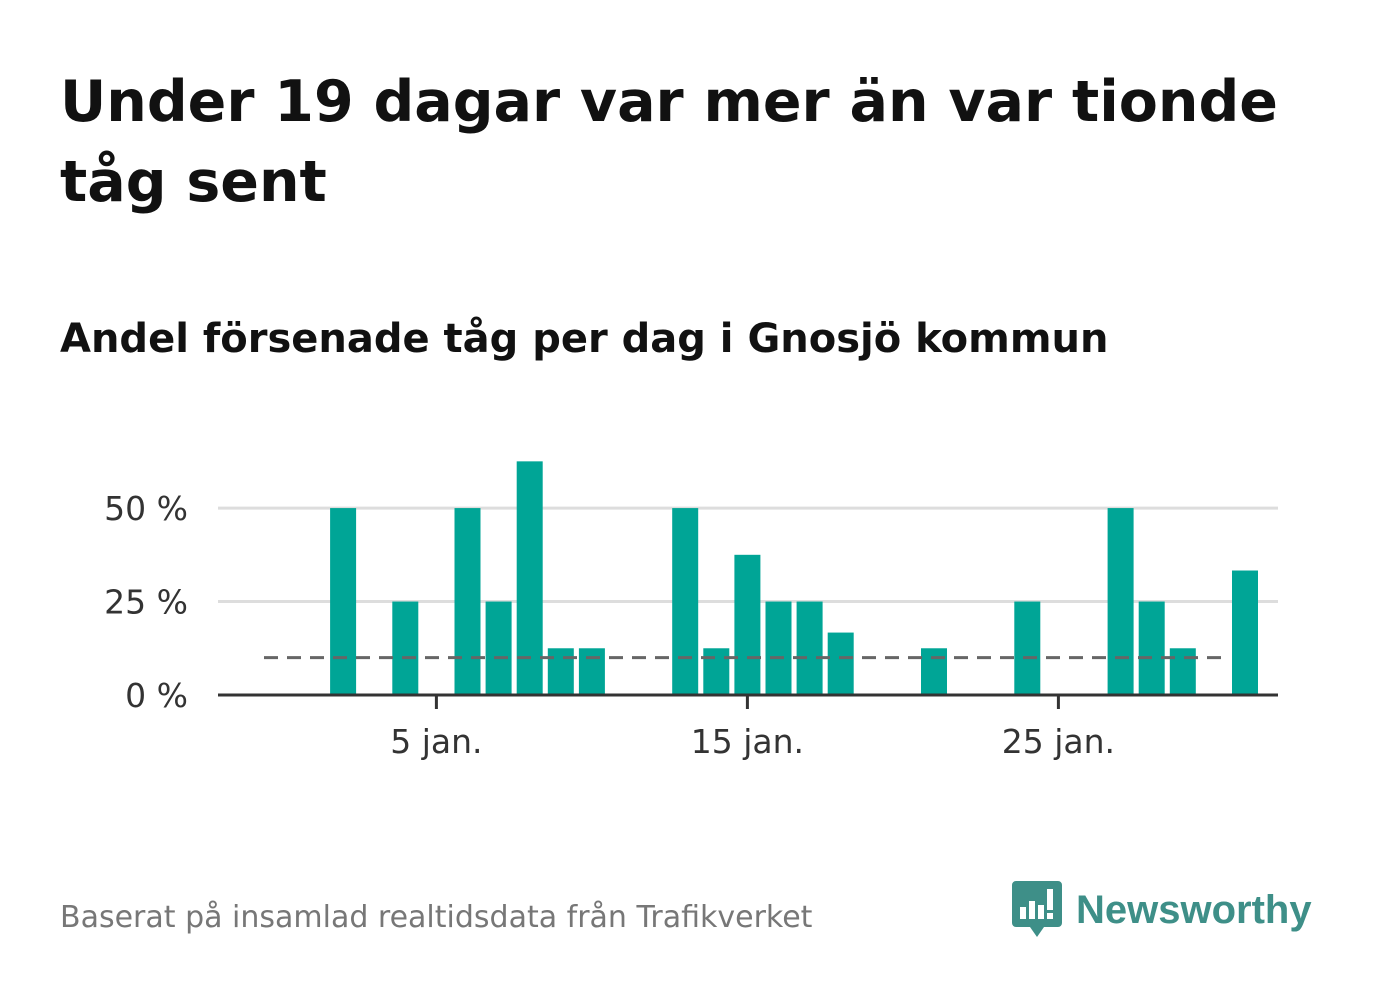  What do you see at coordinates (1058, 741) in the screenshot?
I see `x-tick-label: 25 jan.` at bounding box center [1058, 741].